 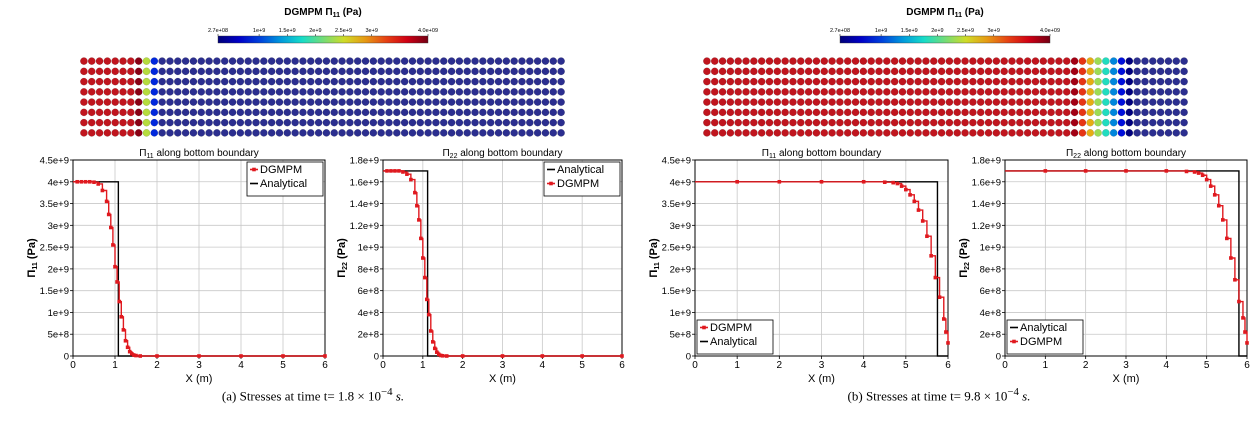 What do you see at coordinates (821, 258) in the screenshot?
I see `plot-frame` at bounding box center [821, 258].